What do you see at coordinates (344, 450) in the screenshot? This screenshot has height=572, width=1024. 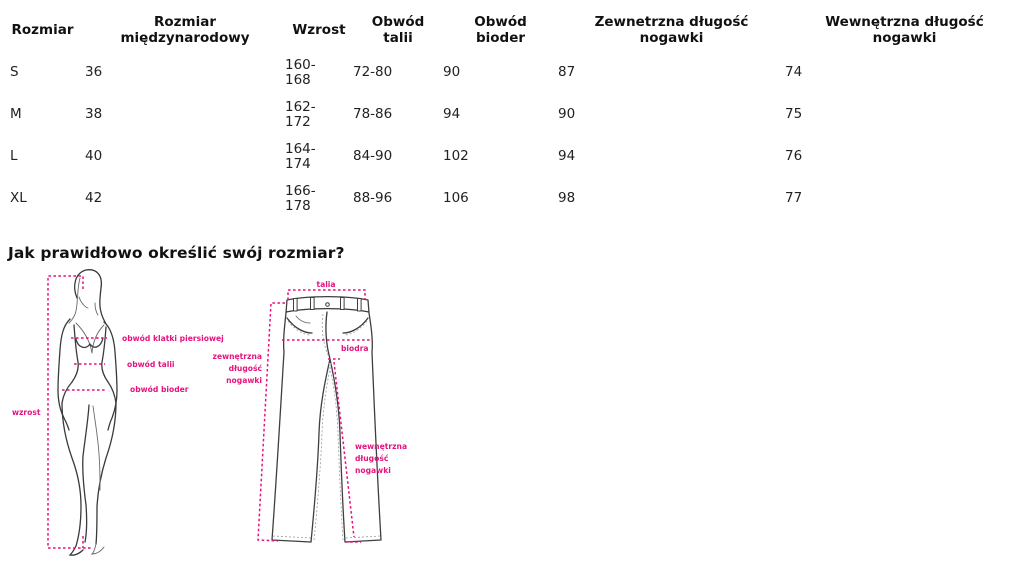 I see `inner-leg-measure-line` at bounding box center [344, 450].